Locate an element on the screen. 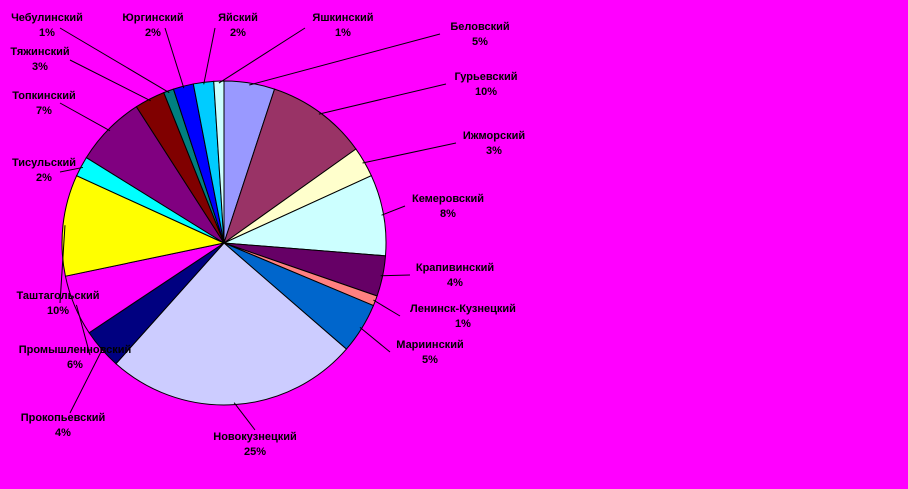  leader-line-крапивинский is located at coordinates (395, 275).